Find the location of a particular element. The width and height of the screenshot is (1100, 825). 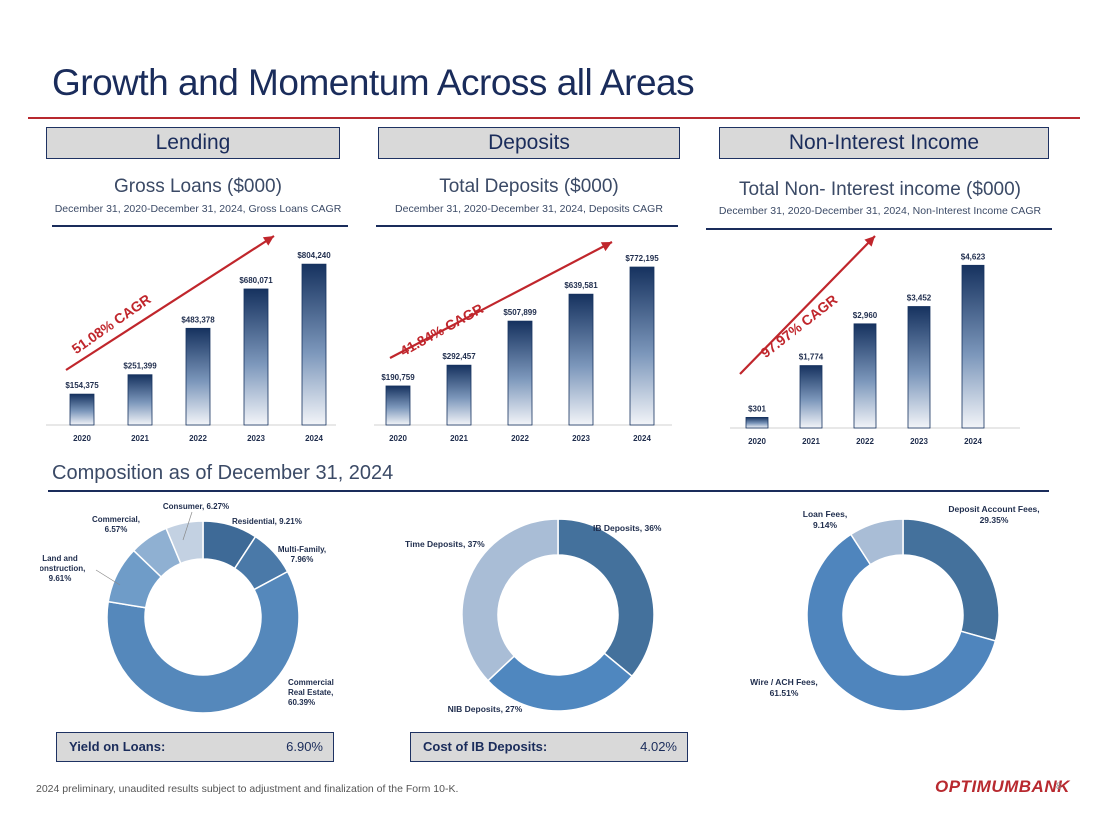

slice-label: Wire / ACH Fees, 61.51% is located at coordinates (784, 687).